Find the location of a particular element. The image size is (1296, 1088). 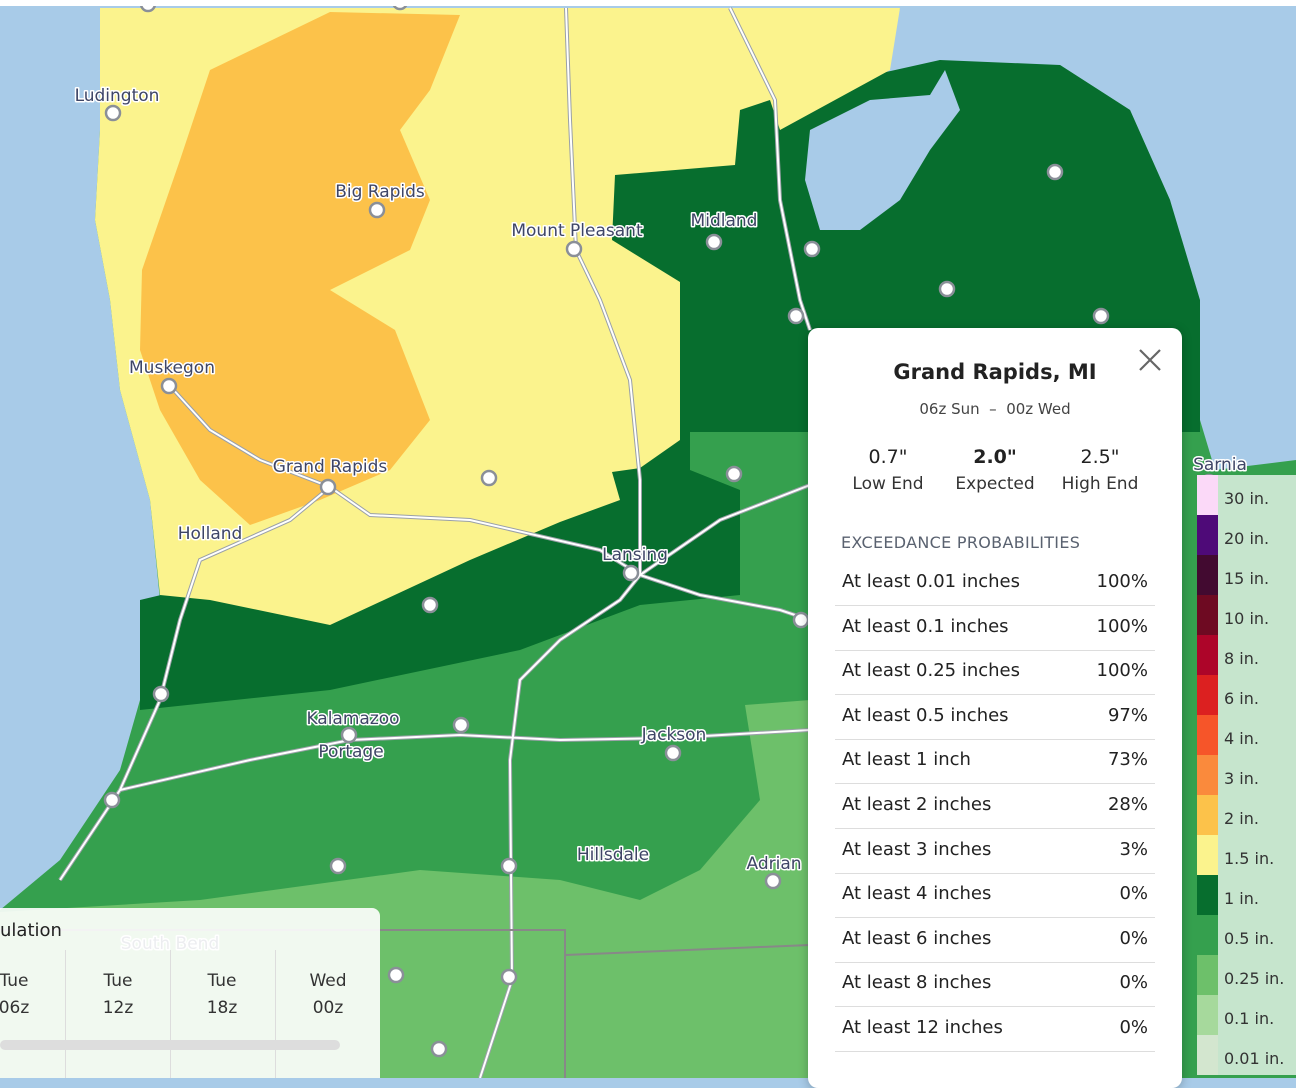

row-label: At least 12 inches is located at coordinates (922, 1027).